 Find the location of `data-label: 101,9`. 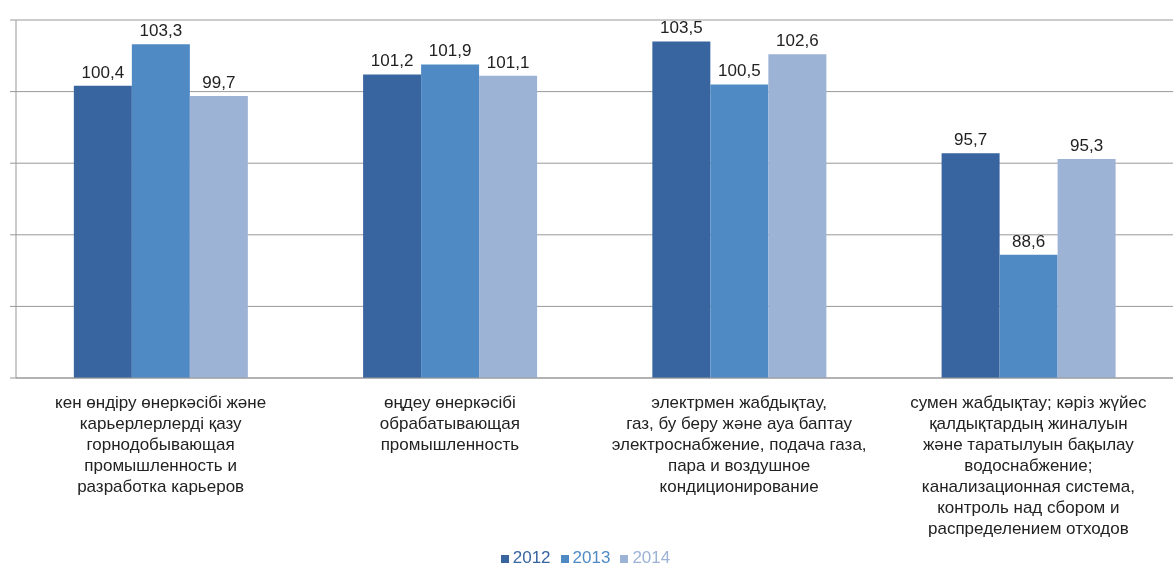

data-label: 101,9 is located at coordinates (450, 51).